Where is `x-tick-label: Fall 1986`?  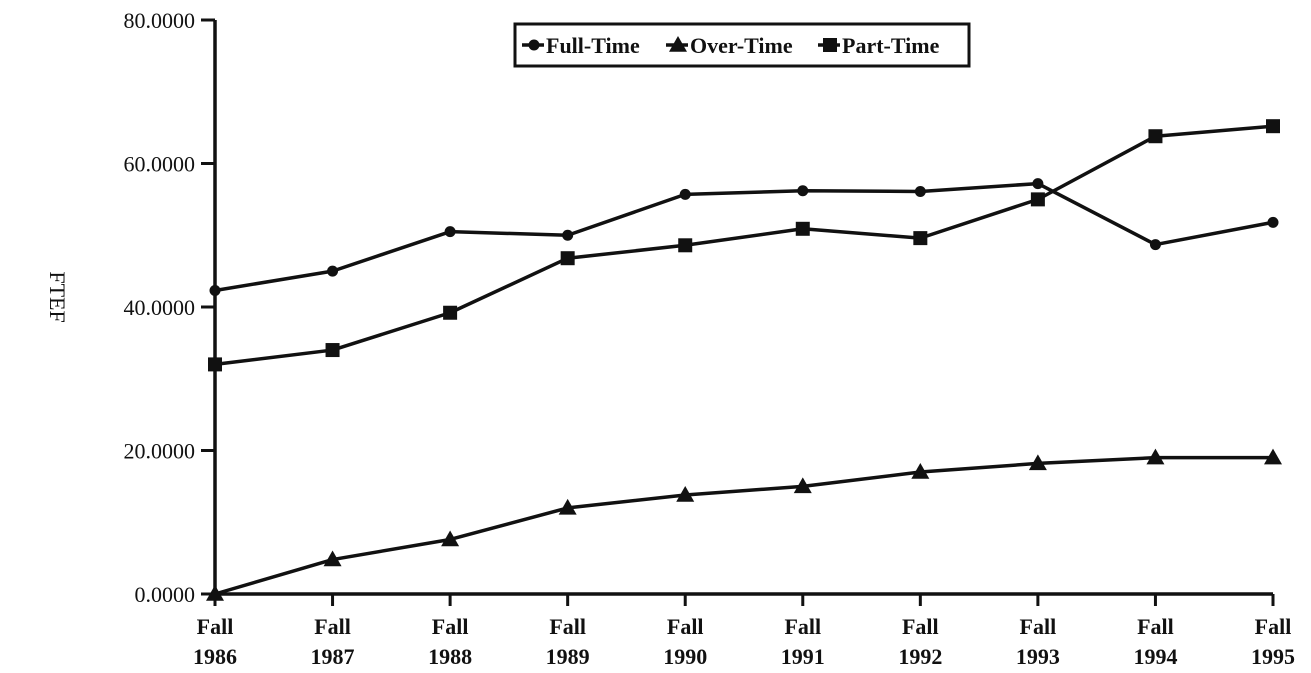
x-tick-label: Fall 1986 is located at coordinates (215, 641).